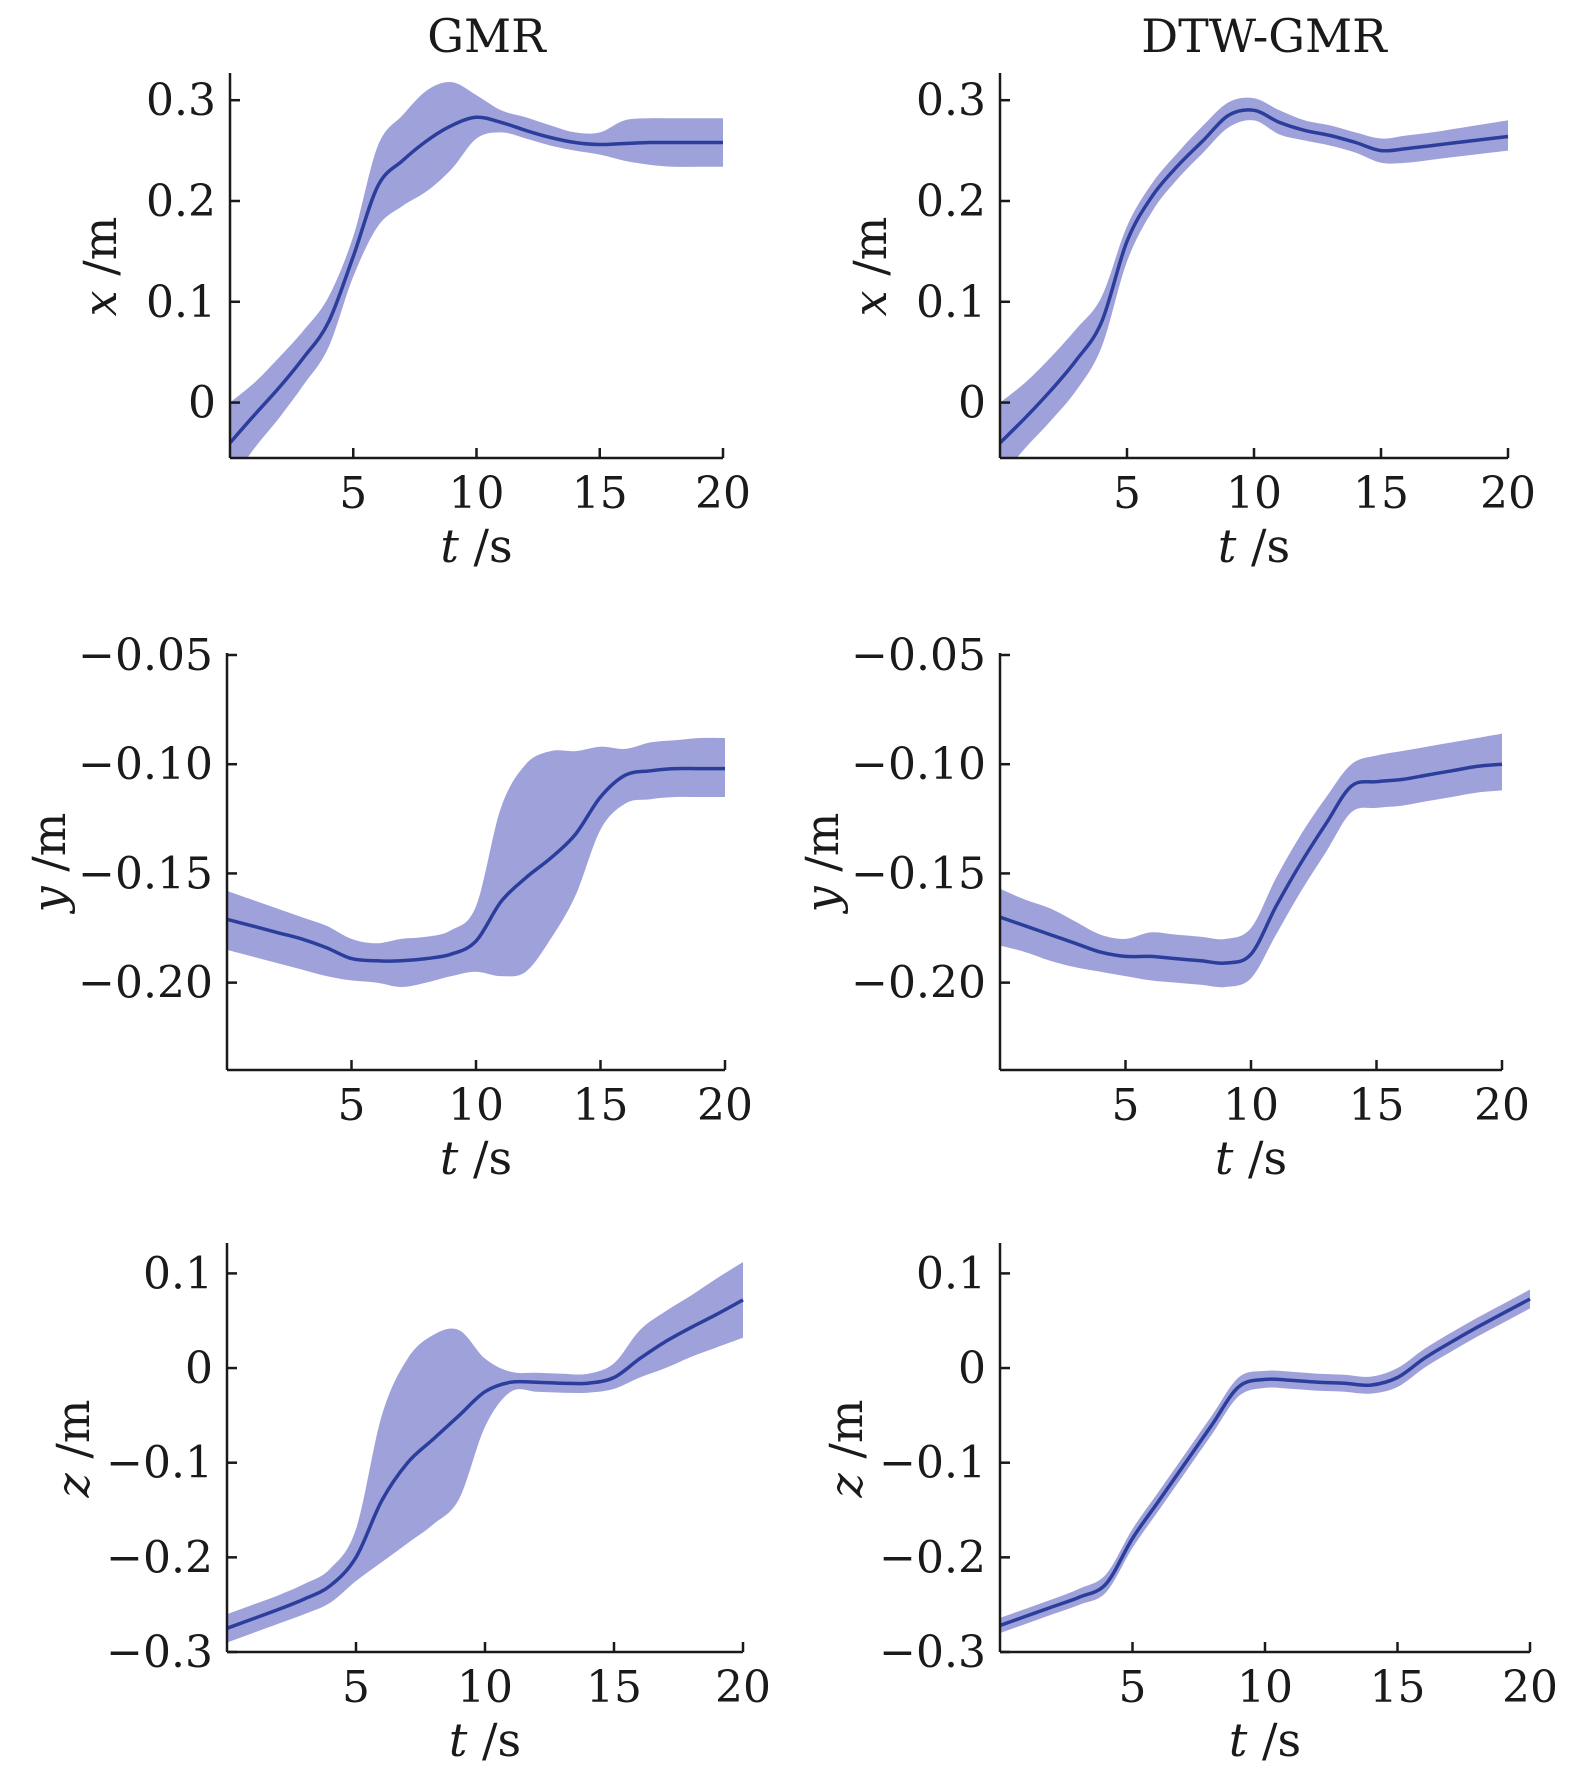 The height and width of the screenshot is (1792, 1575). I want to click on subplot-6: 5 10 15 20 0.1 0 −0.1 −0.2 −0.3 t /s z /m, so click(1188, 1505).